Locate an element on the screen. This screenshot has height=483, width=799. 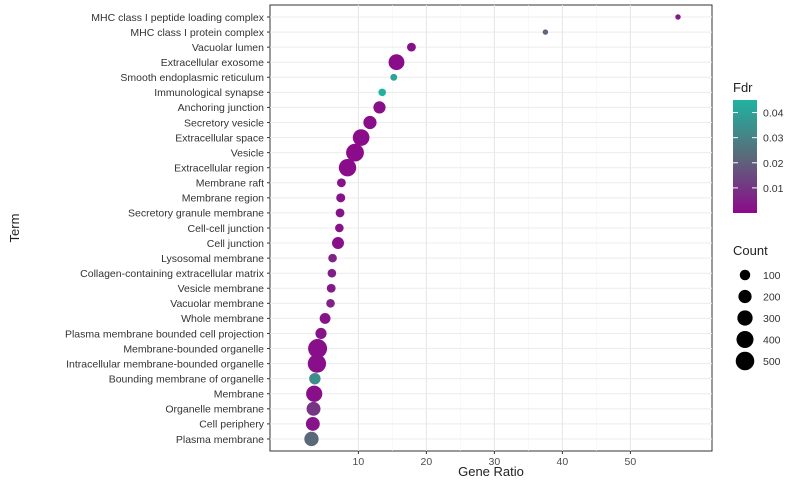
y-tick-label: Extracellular space is located at coordinates (219, 138).